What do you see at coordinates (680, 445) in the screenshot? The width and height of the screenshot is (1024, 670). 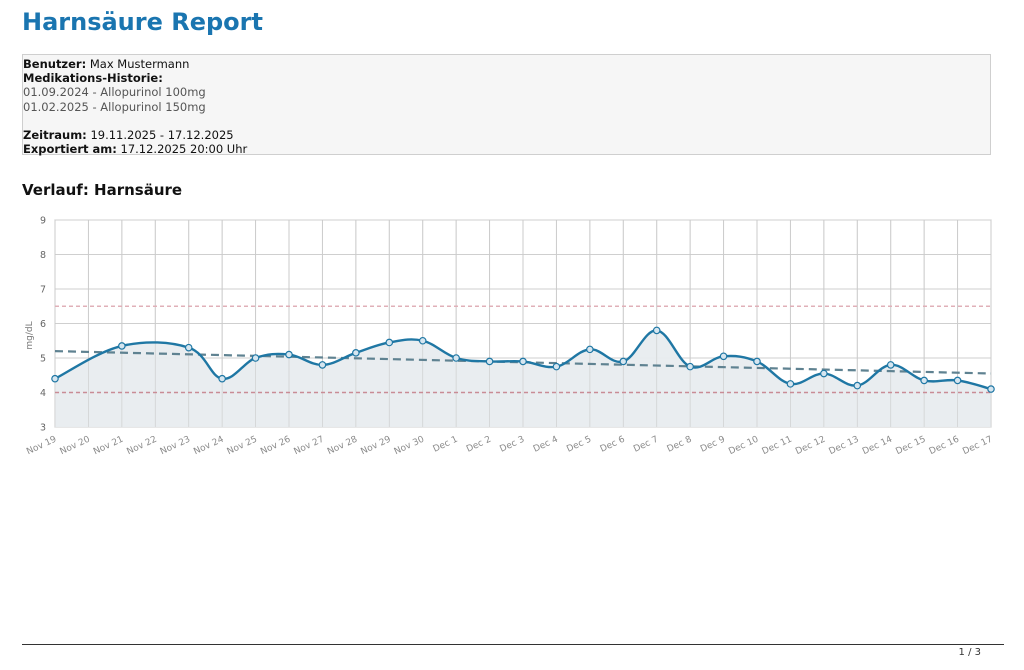 I see `x-tick-label: Dec 8` at bounding box center [680, 445].